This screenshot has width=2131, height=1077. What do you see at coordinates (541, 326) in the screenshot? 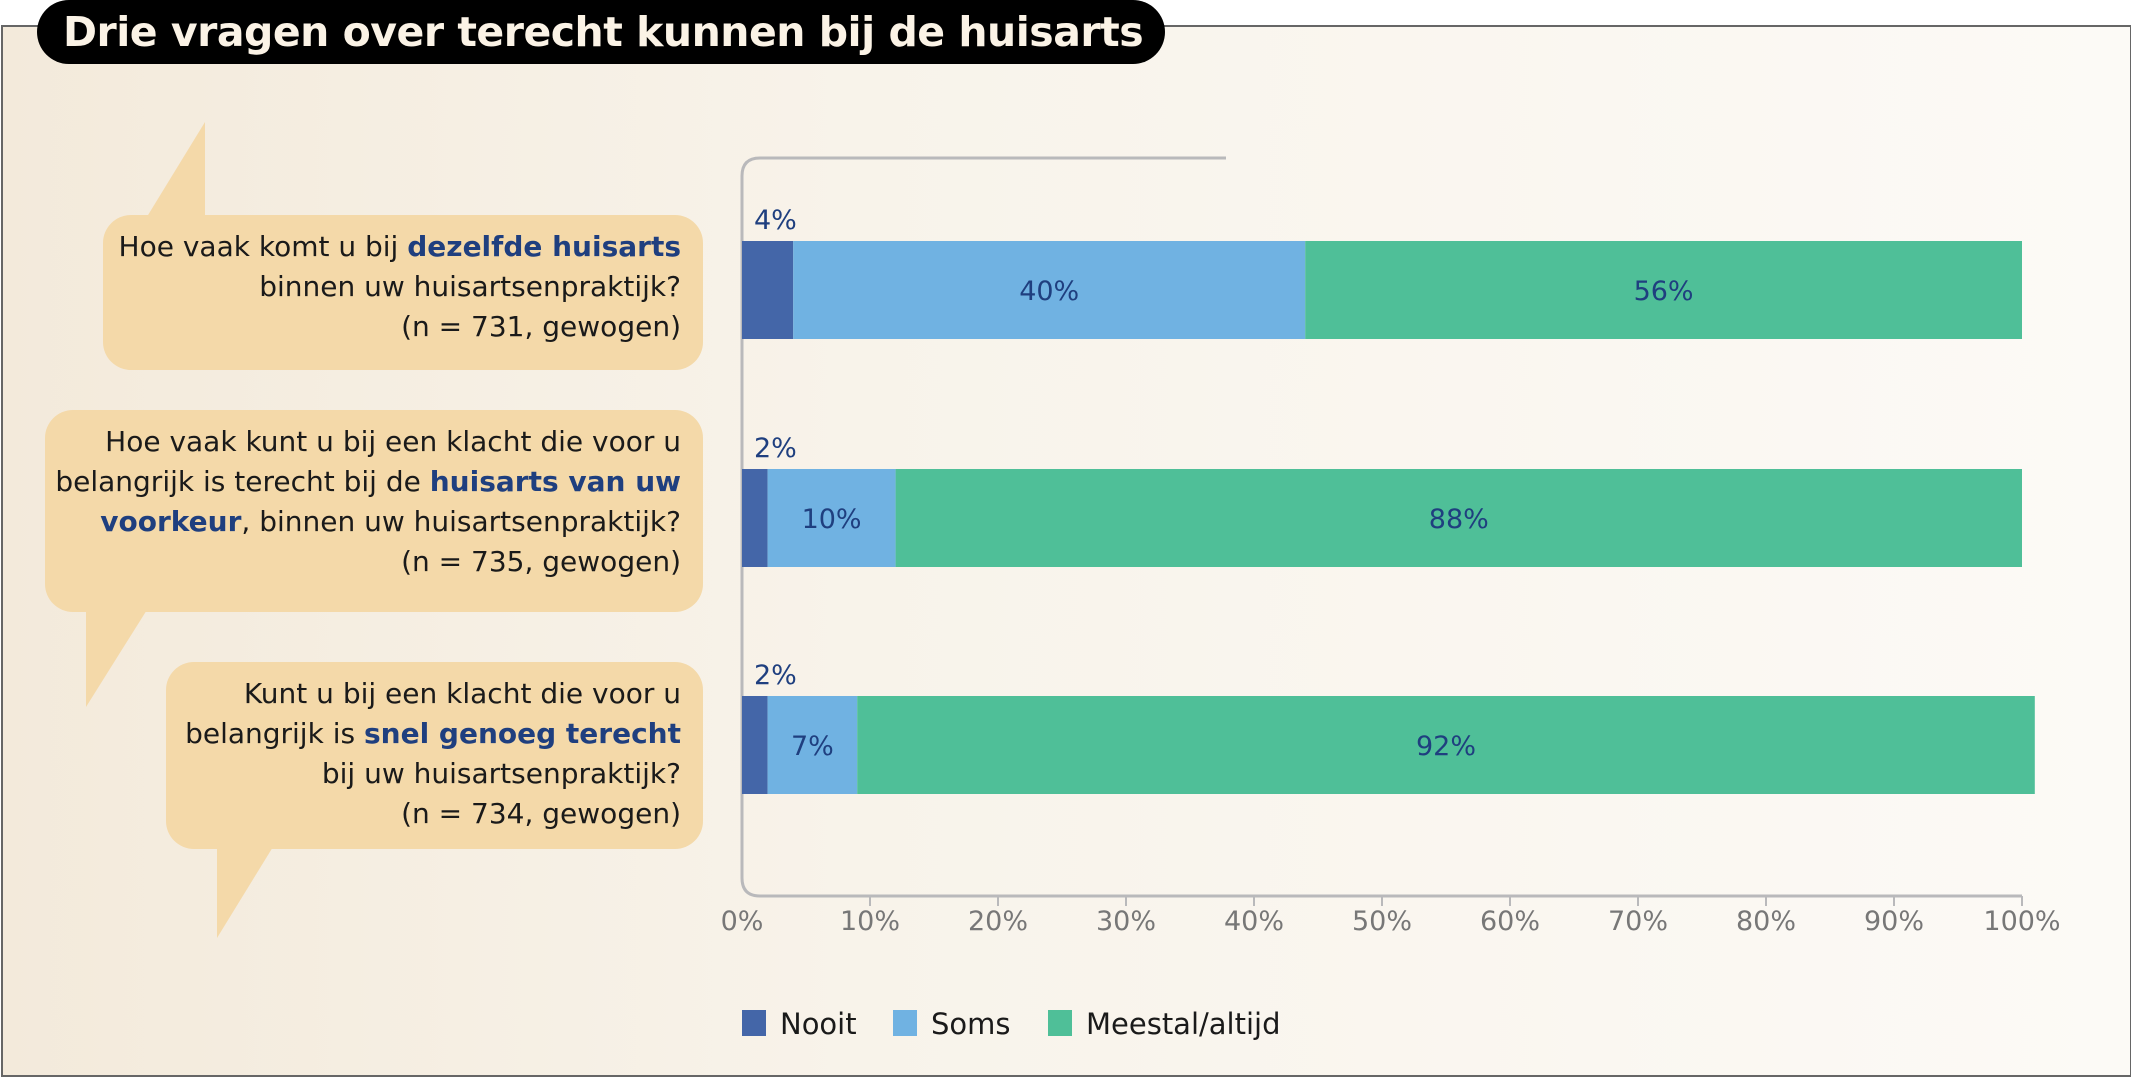
I see `question-text: (n = 731, gewogen)` at bounding box center [541, 326].